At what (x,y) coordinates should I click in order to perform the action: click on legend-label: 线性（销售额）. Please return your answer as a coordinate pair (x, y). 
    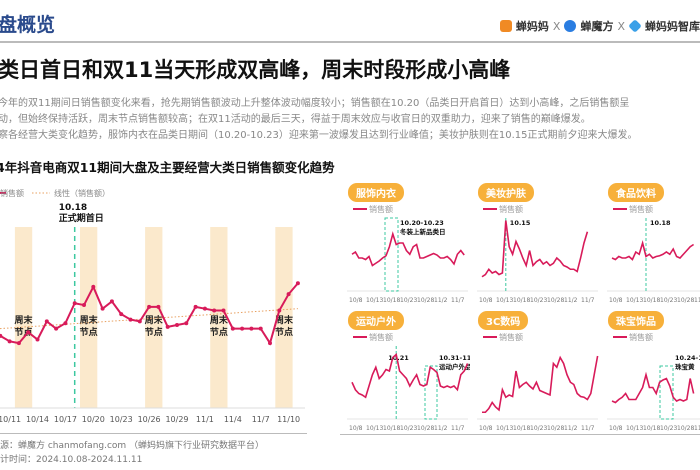
    Looking at the image, I should click on (82, 193).